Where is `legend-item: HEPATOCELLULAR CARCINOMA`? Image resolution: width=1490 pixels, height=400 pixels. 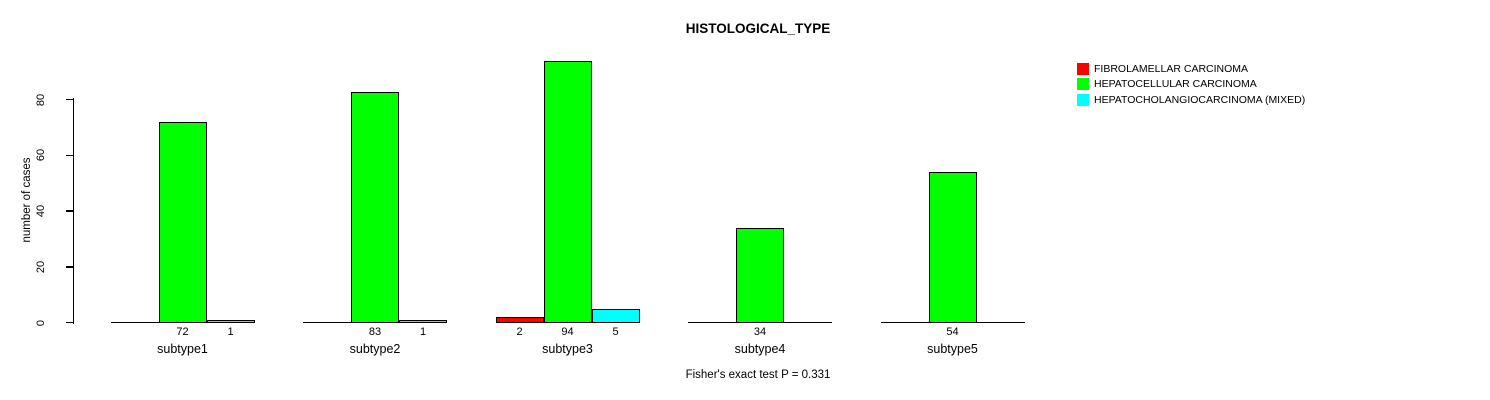
legend-item: HEPATOCELLULAR CARCINOMA is located at coordinates (1191, 85).